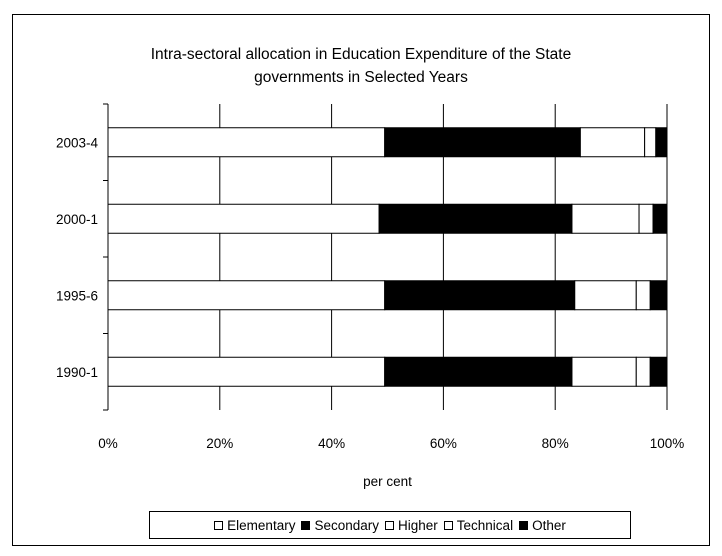  What do you see at coordinates (306, 525) in the screenshot?
I see `legend-swatch-secondary` at bounding box center [306, 525].